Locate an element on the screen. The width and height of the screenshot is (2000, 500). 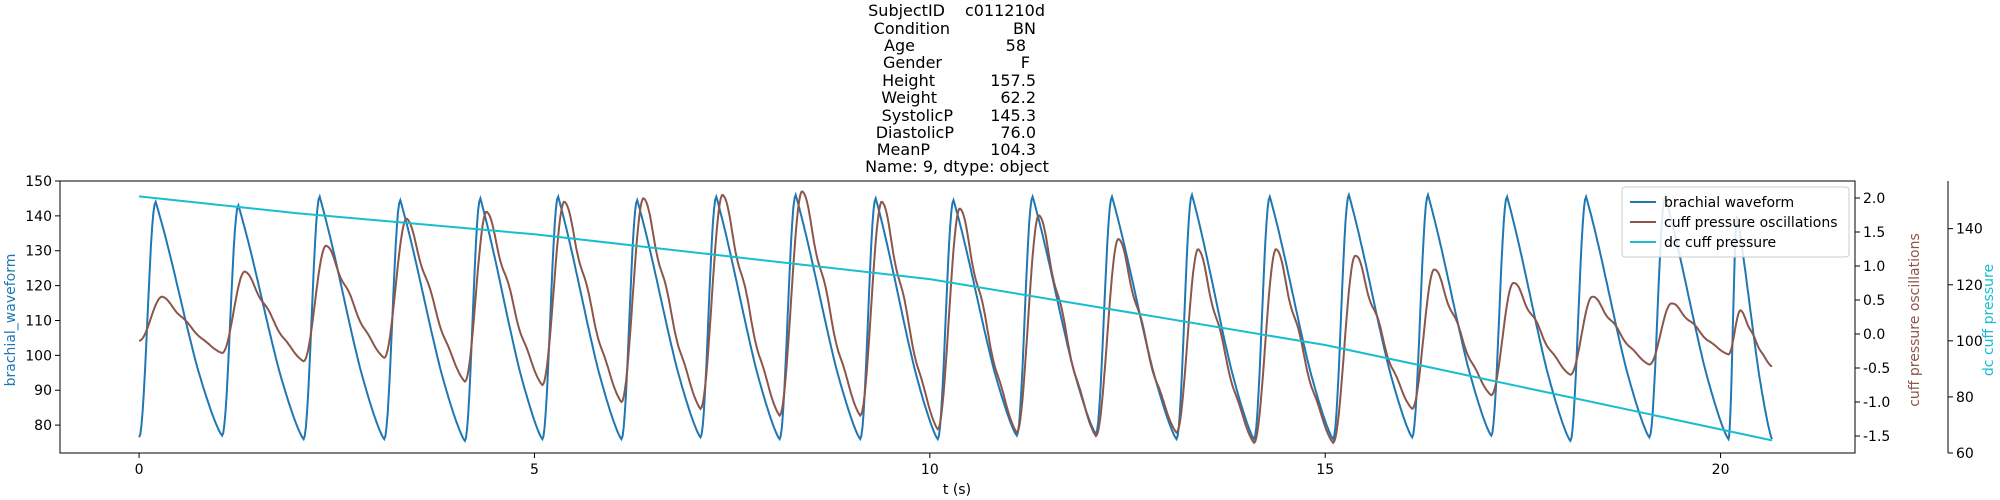
right1-tick-label-5: 1.0 is located at coordinates (1874, 267).